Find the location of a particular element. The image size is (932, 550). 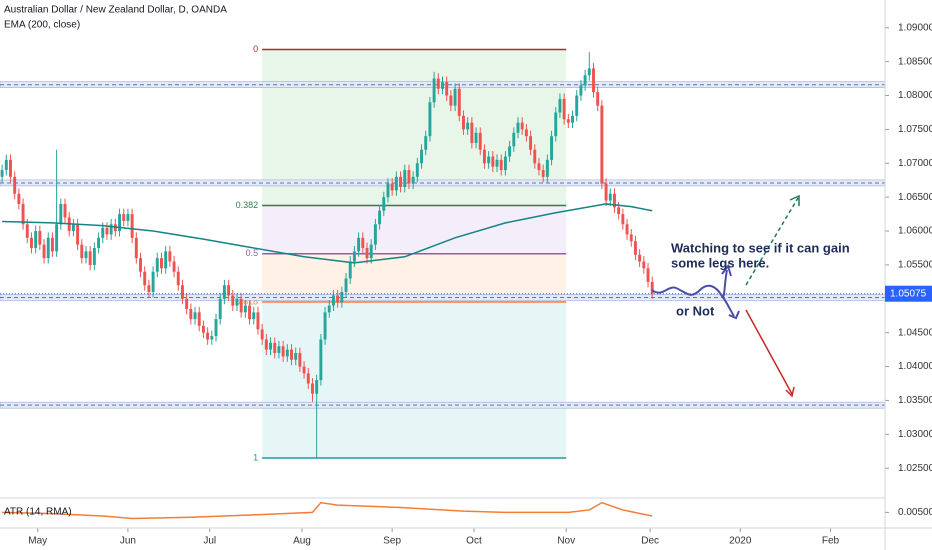

x-tick-label: May is located at coordinates (37, 541).